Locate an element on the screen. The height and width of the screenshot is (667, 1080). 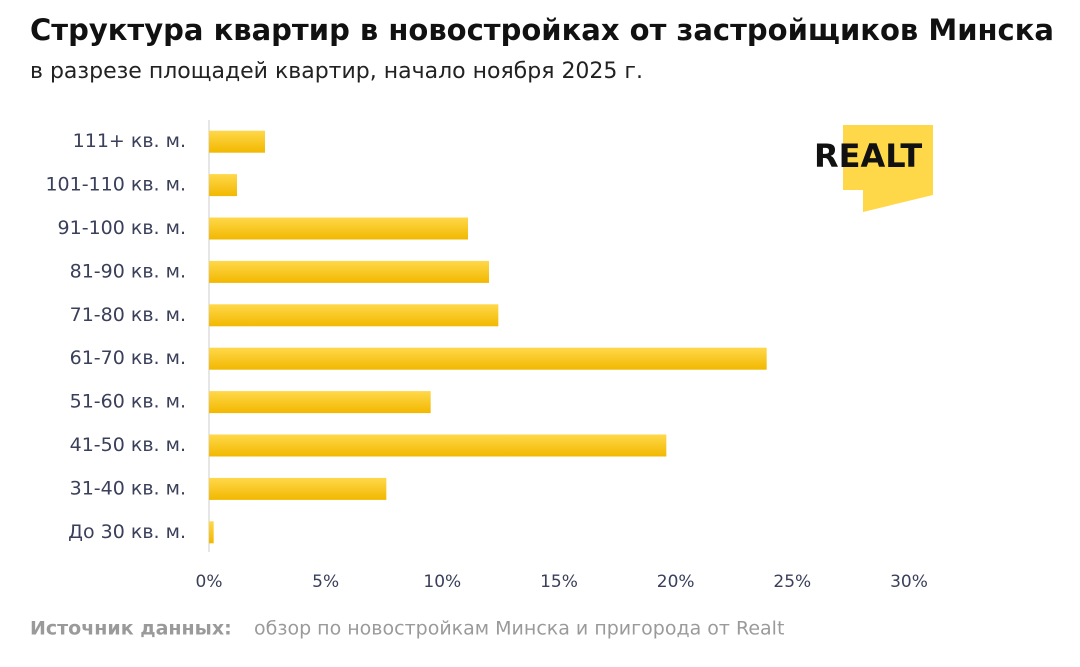
x-tick-label: 5% is located at coordinates (325, 582).